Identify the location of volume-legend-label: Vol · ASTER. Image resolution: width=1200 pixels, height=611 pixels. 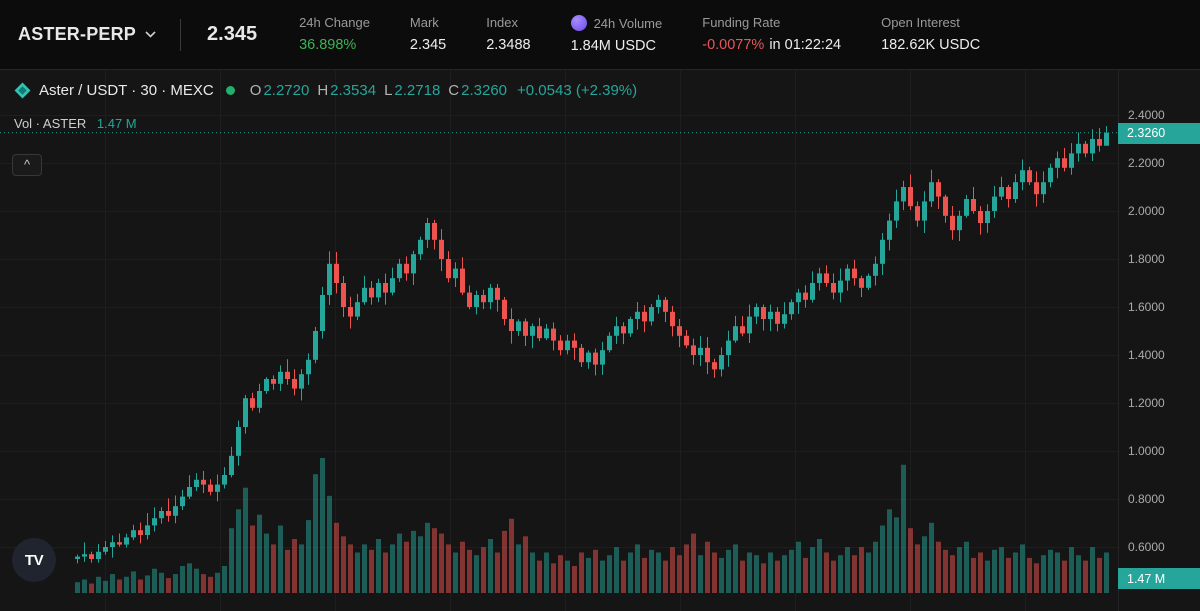
(50, 123).